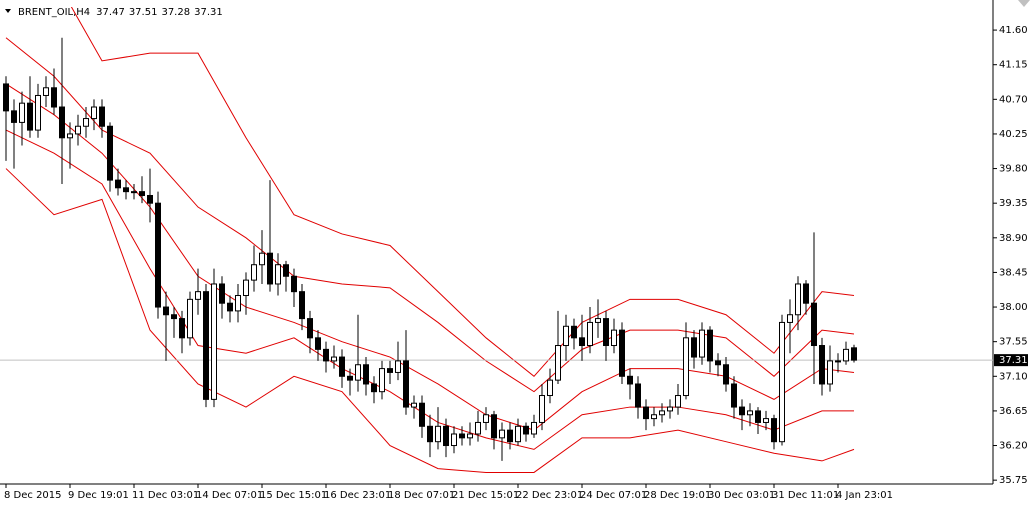 The image size is (1036, 508). I want to click on y-tick-label: 40.25, so click(1013, 134).